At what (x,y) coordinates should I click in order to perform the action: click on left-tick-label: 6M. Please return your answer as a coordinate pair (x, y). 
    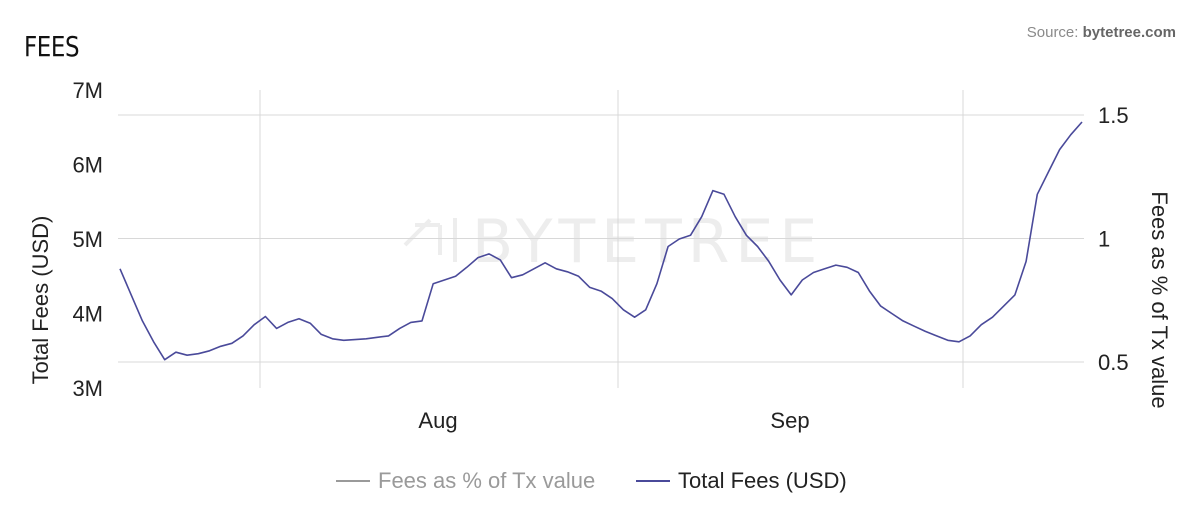
    Looking at the image, I should click on (87, 165).